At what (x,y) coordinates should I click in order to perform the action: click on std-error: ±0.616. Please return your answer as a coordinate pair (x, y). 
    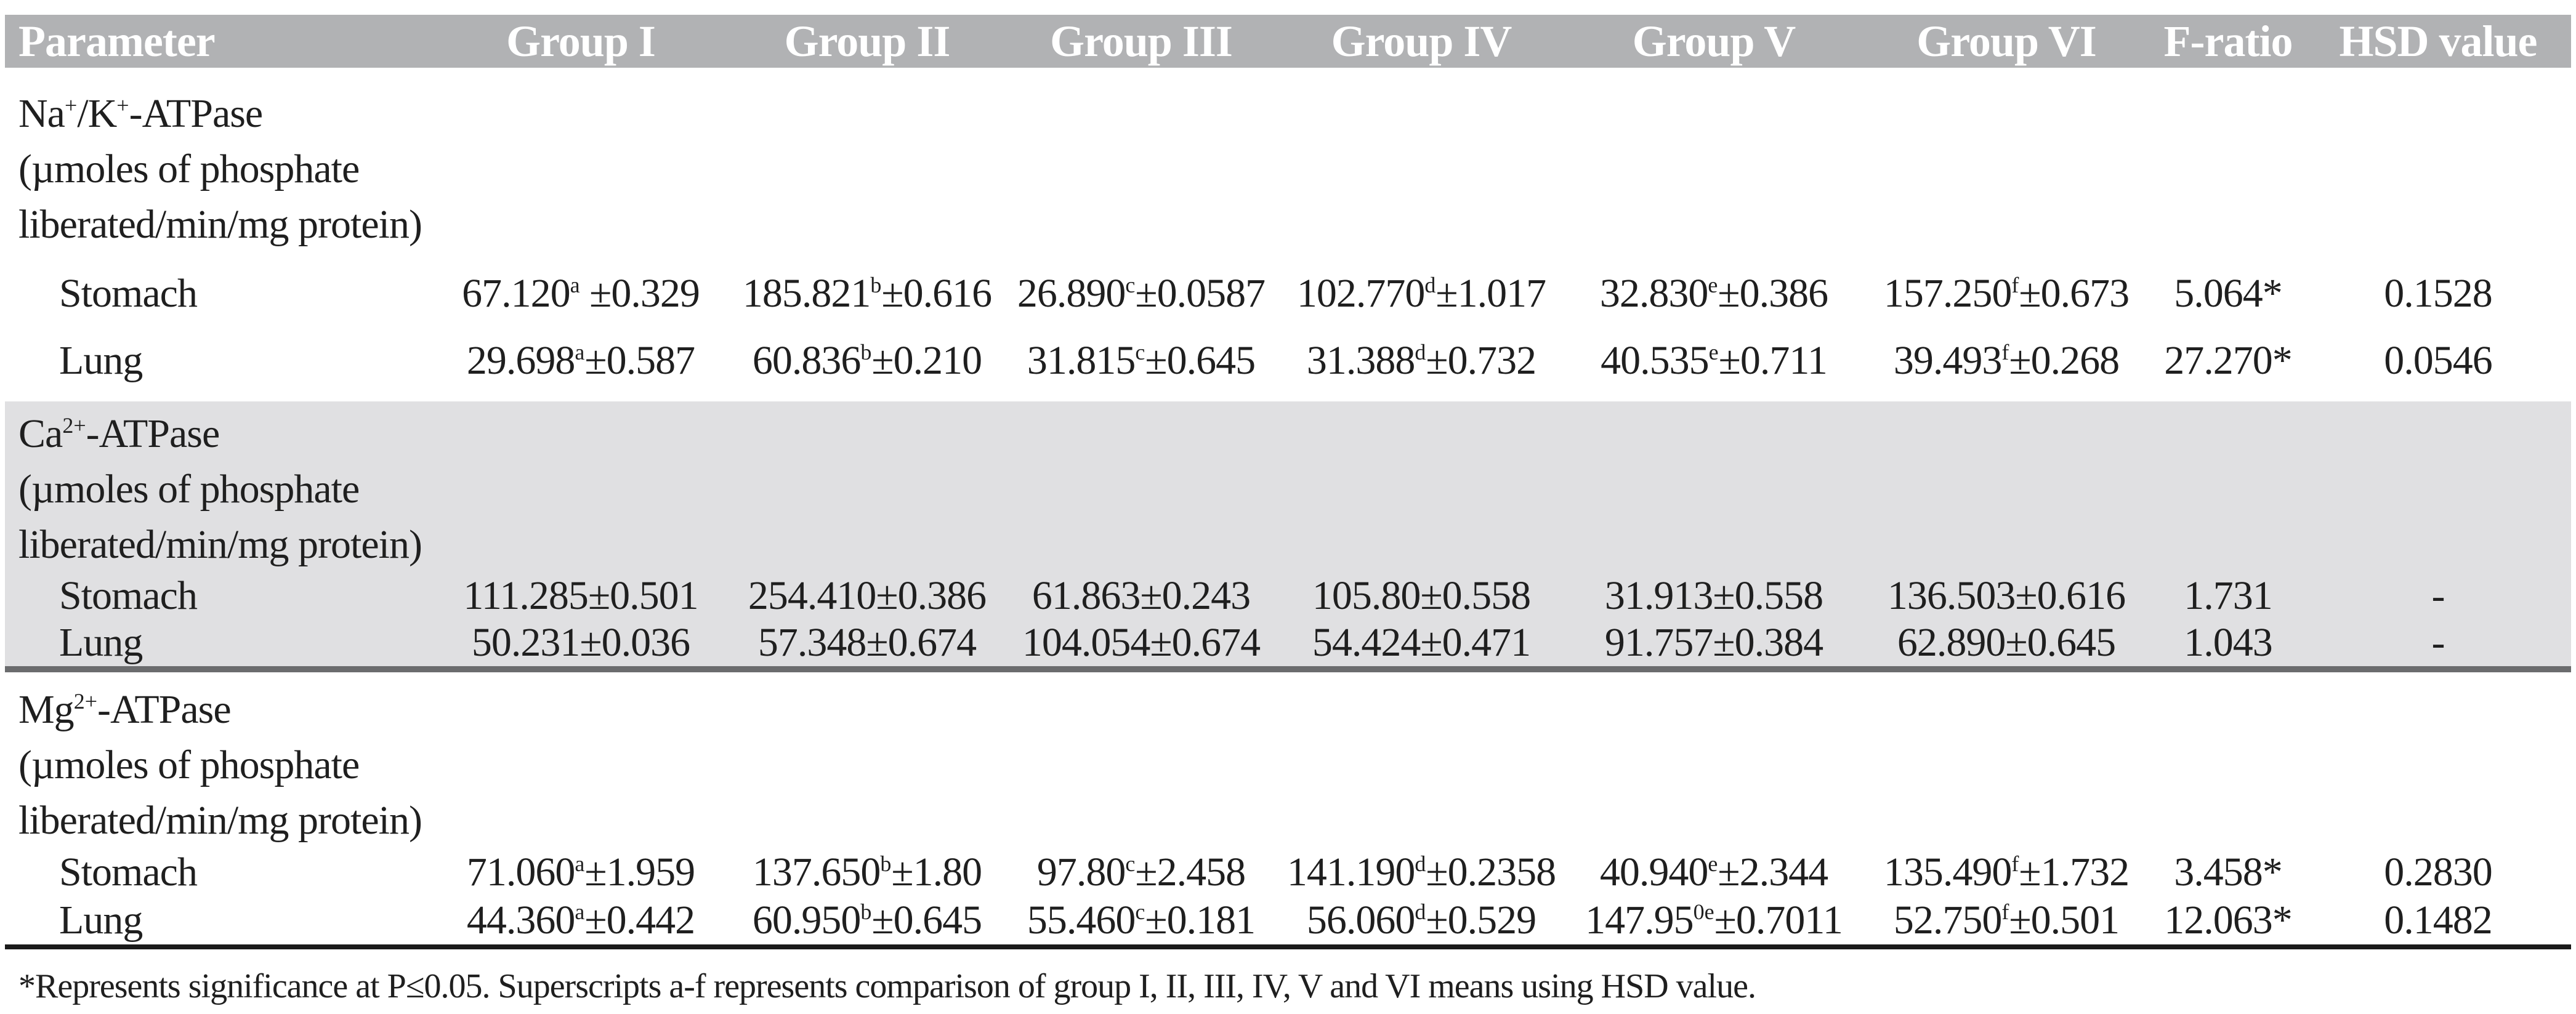
    Looking at the image, I should click on (936, 293).